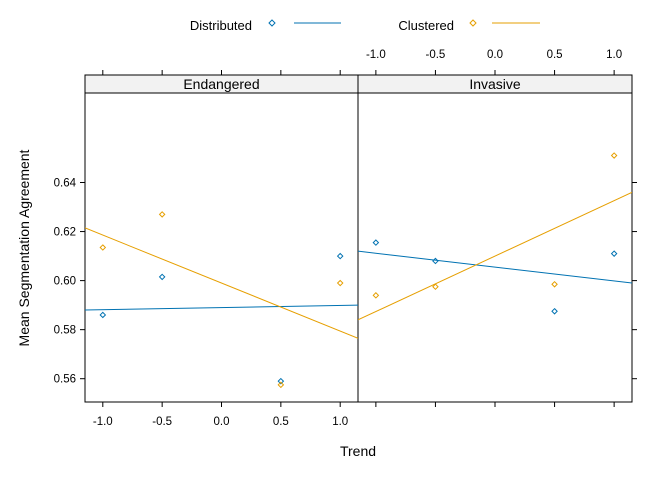 This screenshot has width=672, height=480. I want to click on y-tick-label: 0.62, so click(65, 233).